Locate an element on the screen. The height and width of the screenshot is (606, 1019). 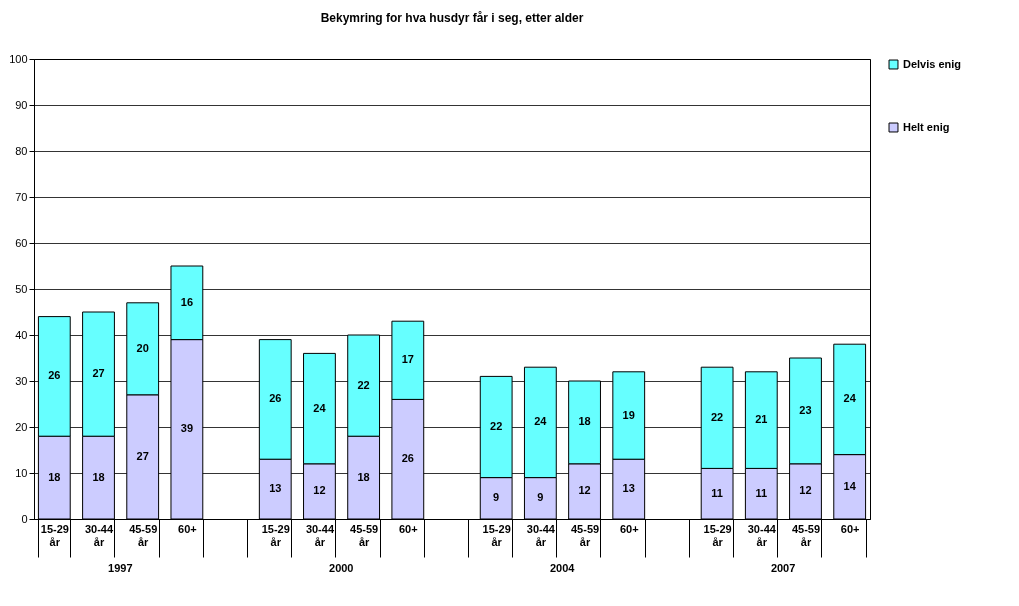
text: 2004 is located at coordinates (562, 568).